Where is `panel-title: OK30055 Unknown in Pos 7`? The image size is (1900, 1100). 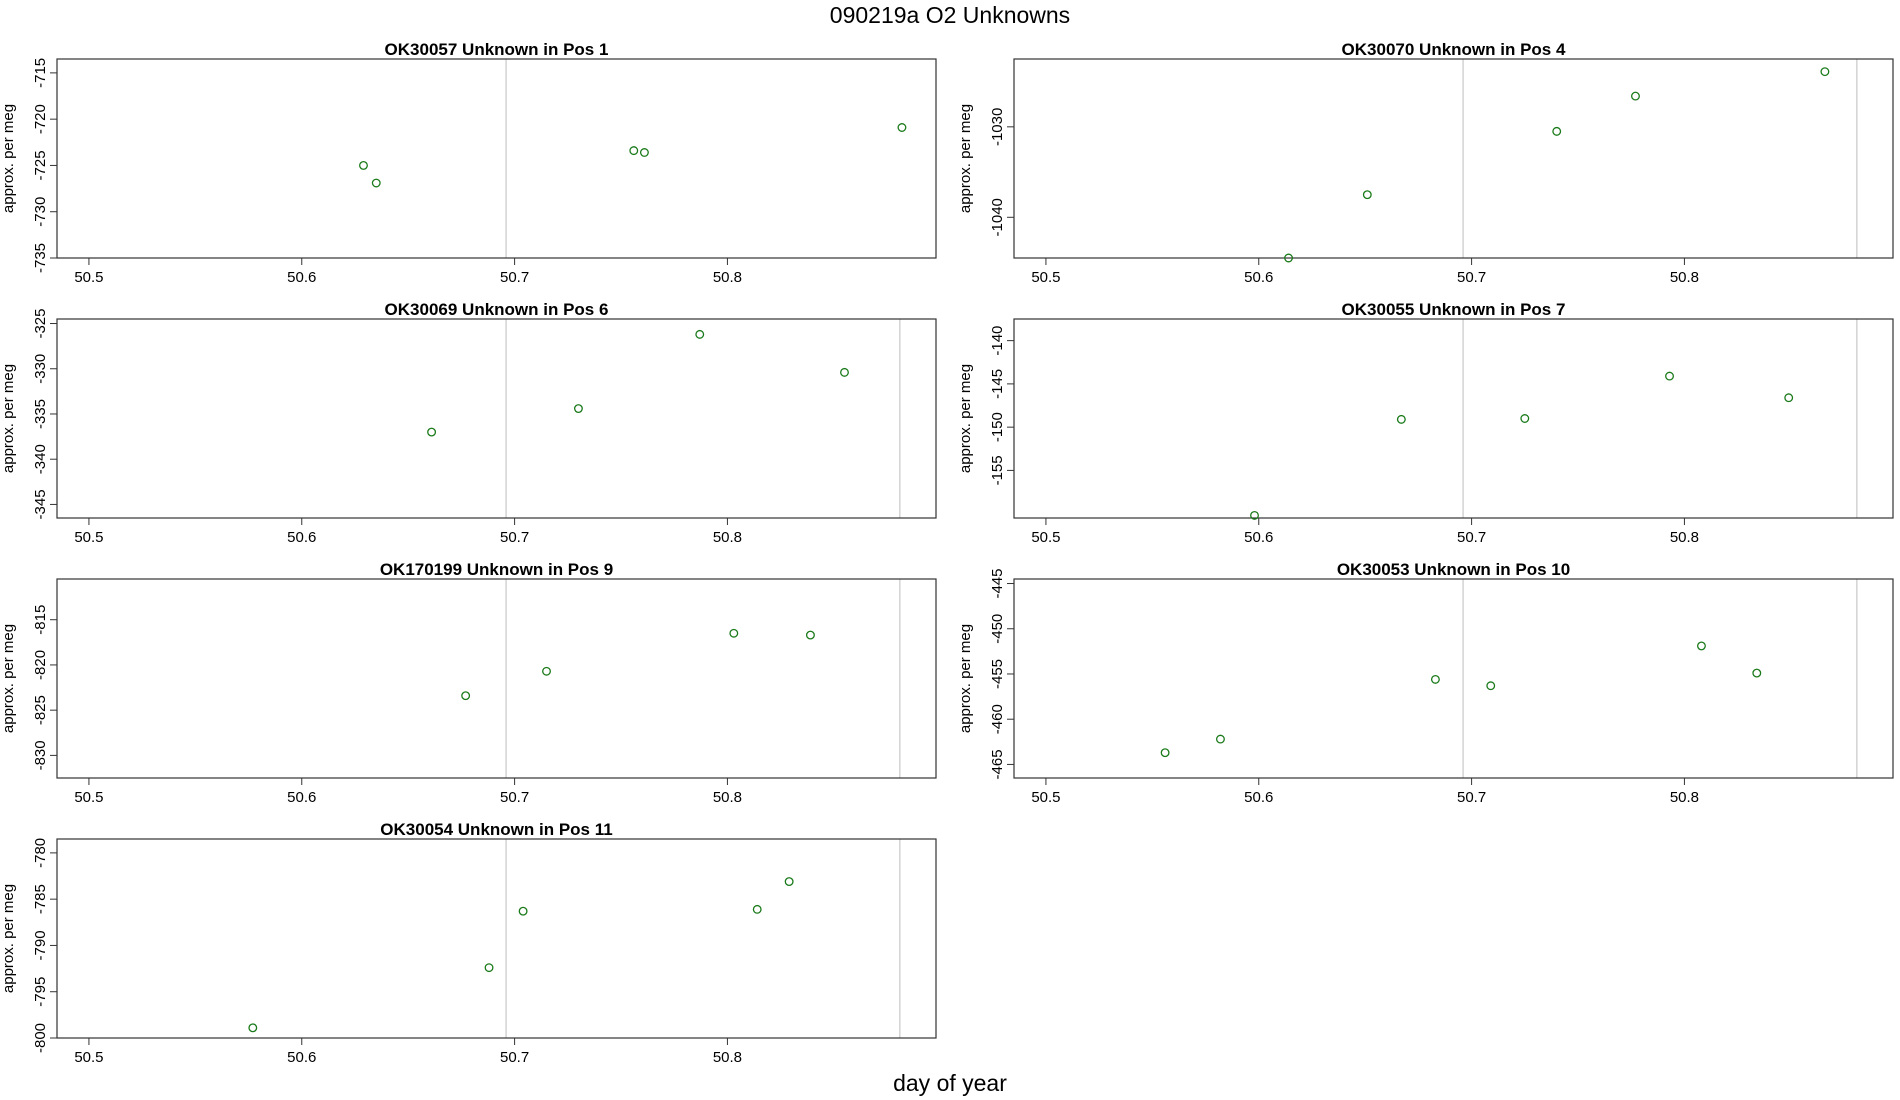
panel-title: OK30055 Unknown in Pos 7 is located at coordinates (1454, 309).